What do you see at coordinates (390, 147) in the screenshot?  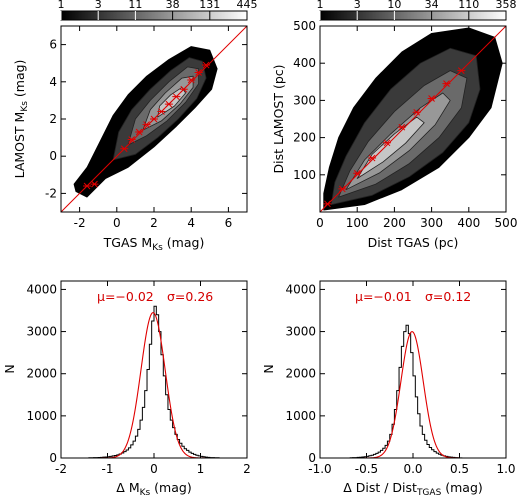 I see `density-contour` at bounding box center [390, 147].